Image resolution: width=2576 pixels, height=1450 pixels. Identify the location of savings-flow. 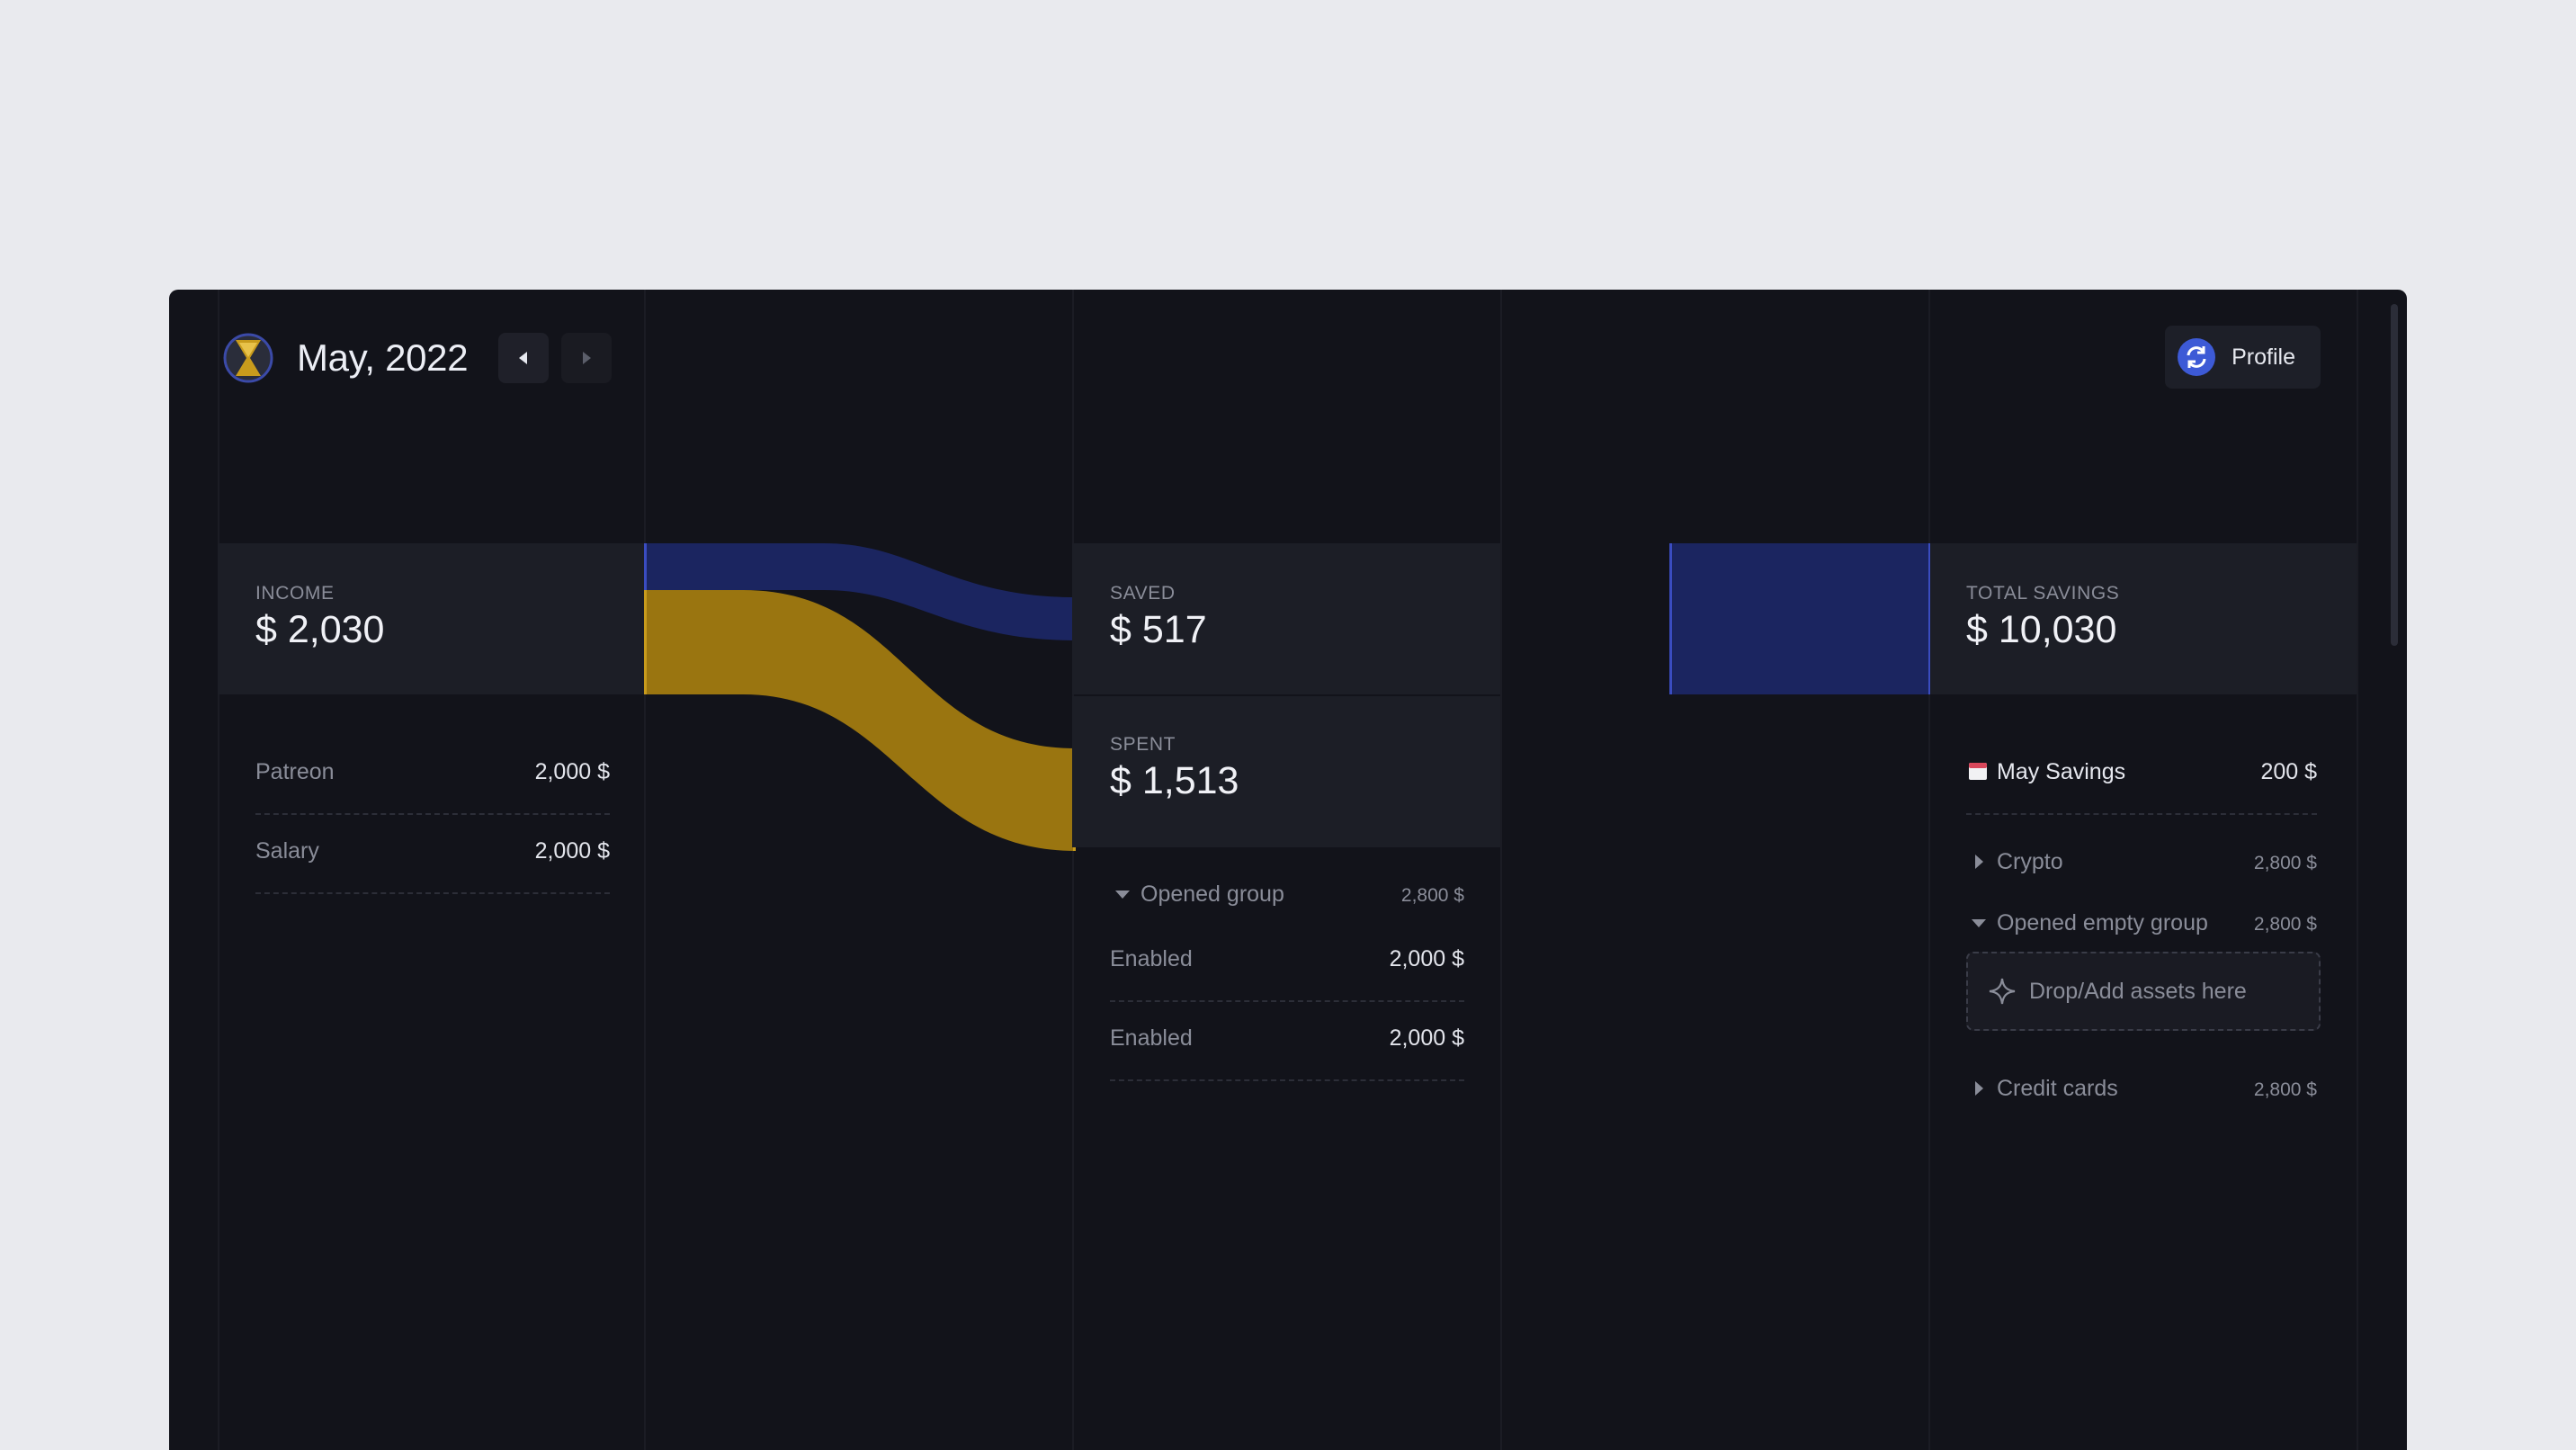
(1799, 619).